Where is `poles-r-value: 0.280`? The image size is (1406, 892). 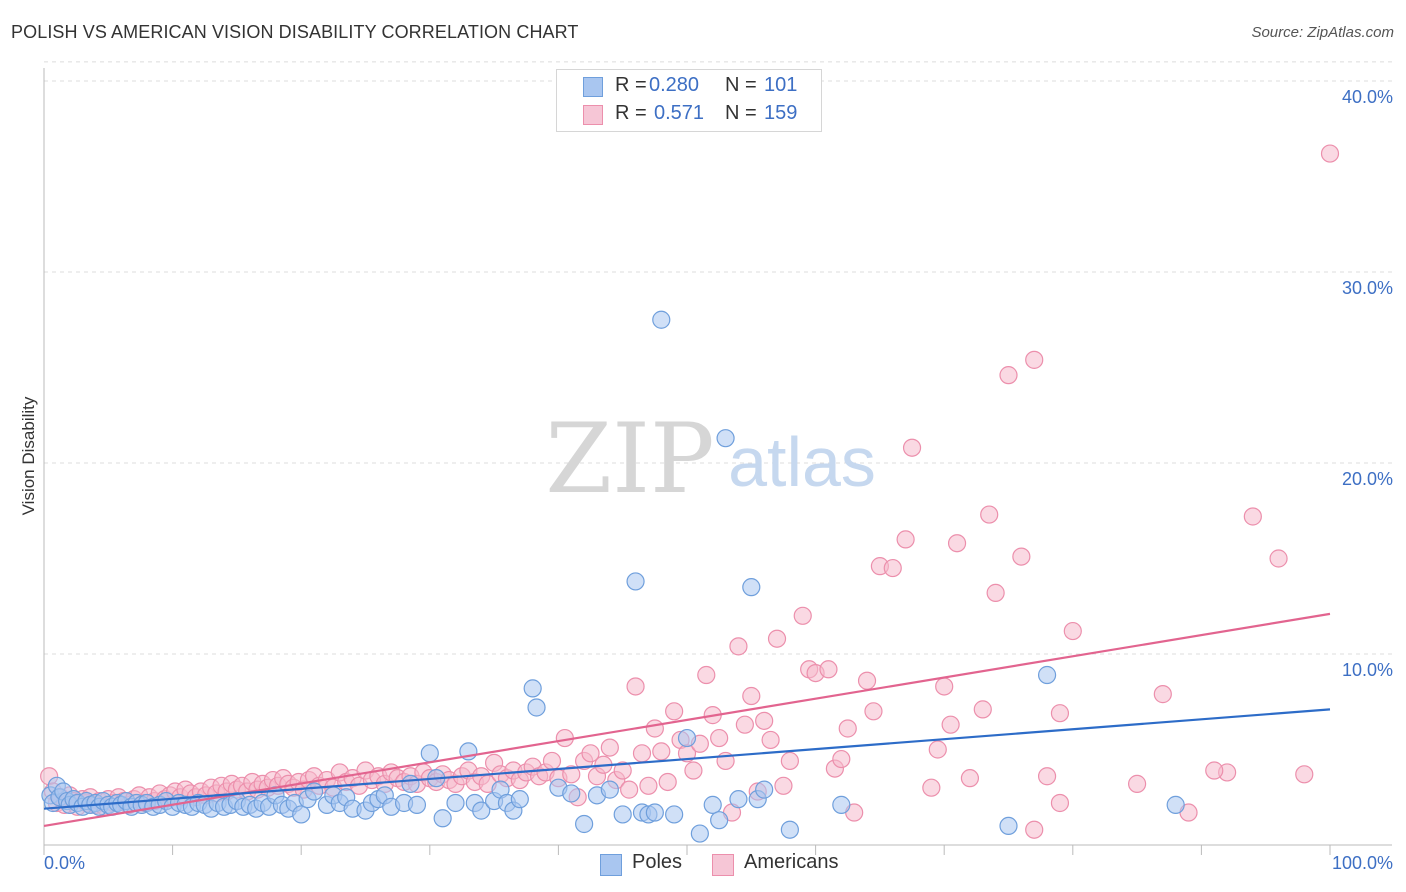 poles-r-value: 0.280 is located at coordinates (674, 85).